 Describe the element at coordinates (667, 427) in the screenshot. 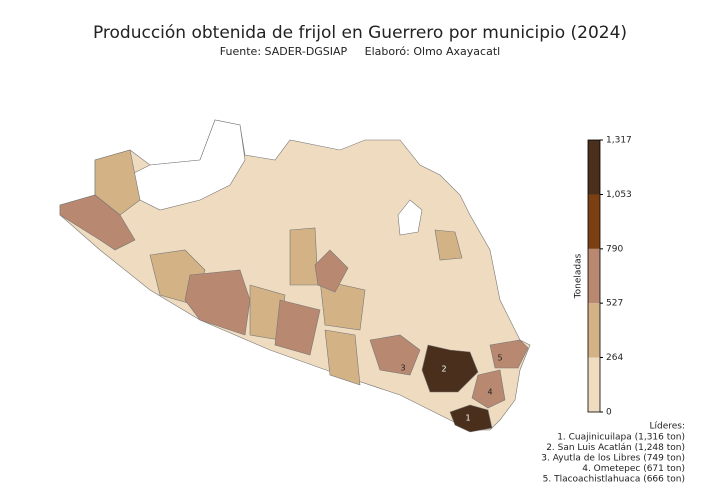

I see `leaders-heading: Líderes:` at that location.